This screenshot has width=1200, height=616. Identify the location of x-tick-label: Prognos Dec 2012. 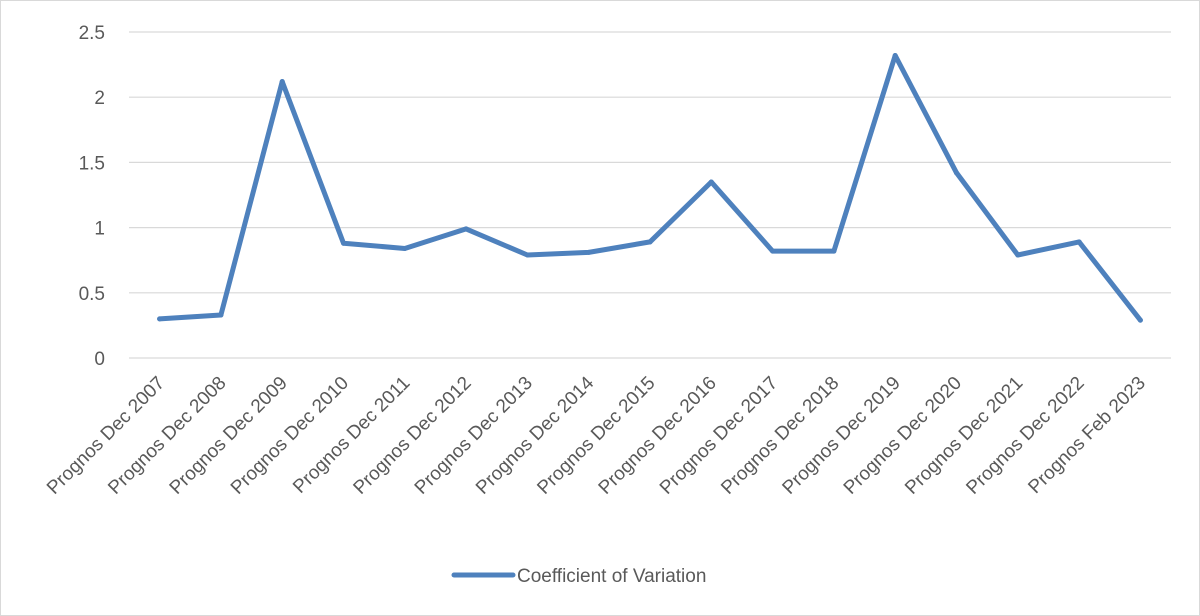
(413, 436).